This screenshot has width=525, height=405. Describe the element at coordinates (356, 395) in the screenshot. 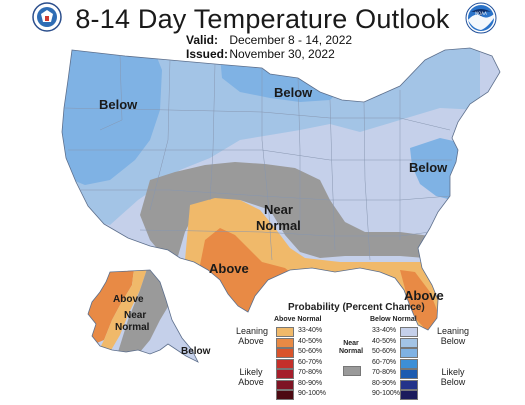

I see `legend-row-90-100pct: 90-100% 90-100%` at that location.